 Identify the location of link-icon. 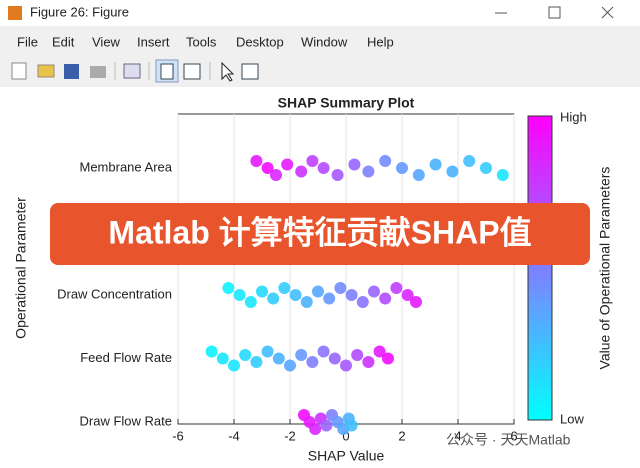
(132, 71).